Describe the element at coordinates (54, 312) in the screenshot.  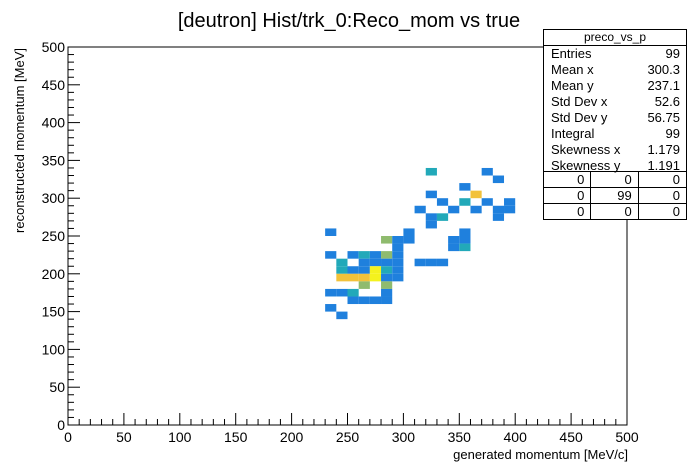
I see `y-tick-label: 150` at that location.